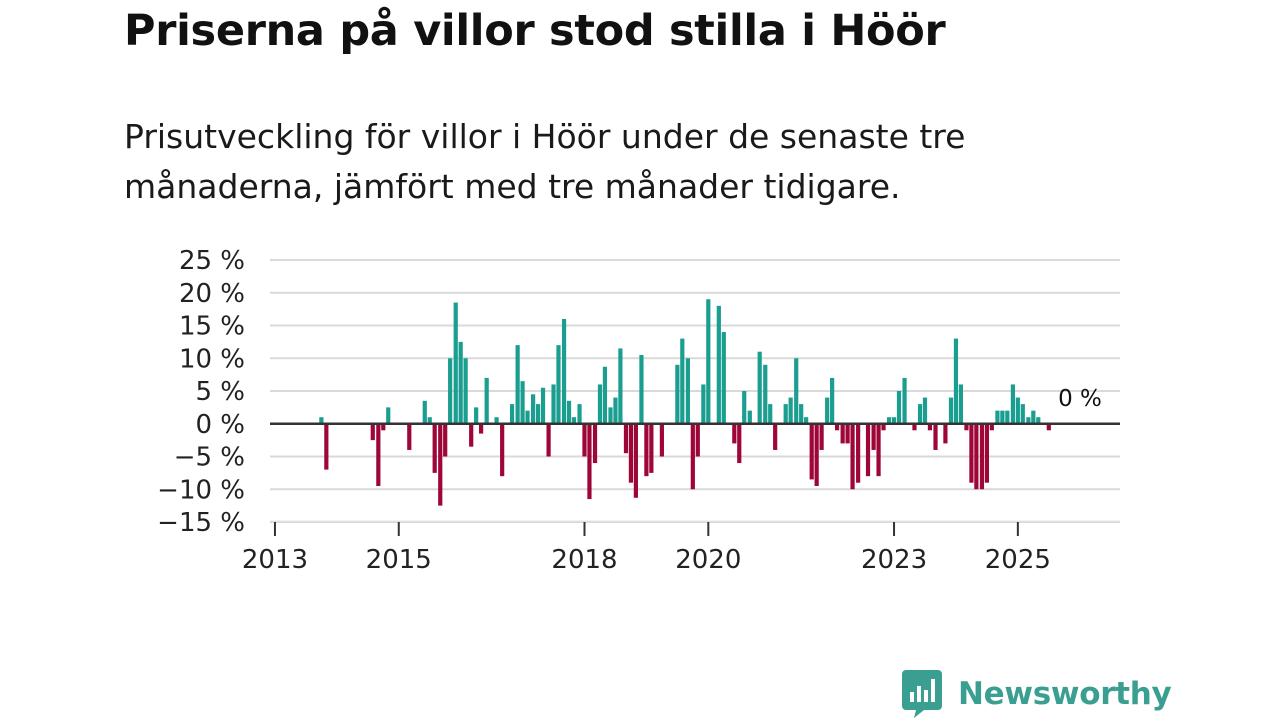 The height and width of the screenshot is (720, 1280). What do you see at coordinates (1080, 399) in the screenshot?
I see `last-value-label: 0 %` at bounding box center [1080, 399].